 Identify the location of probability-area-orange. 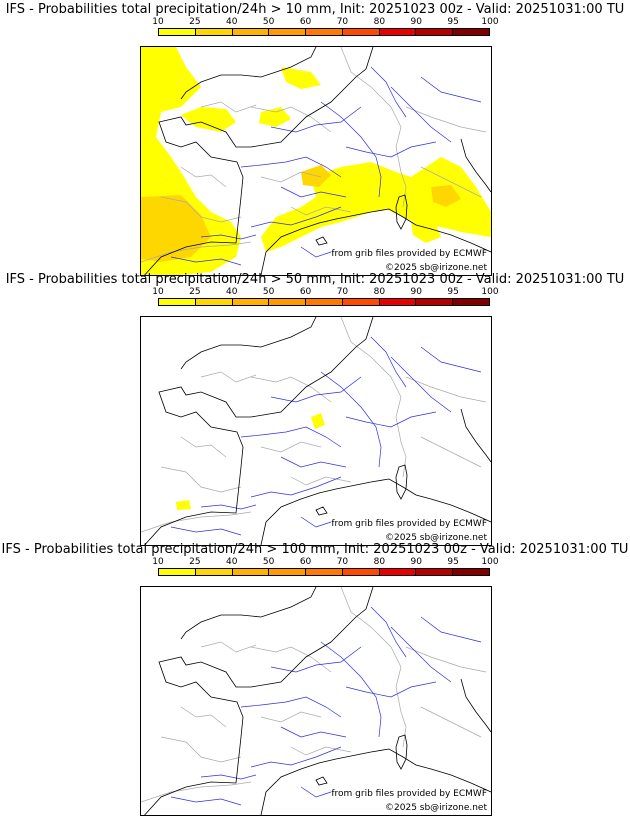
(446, 196).